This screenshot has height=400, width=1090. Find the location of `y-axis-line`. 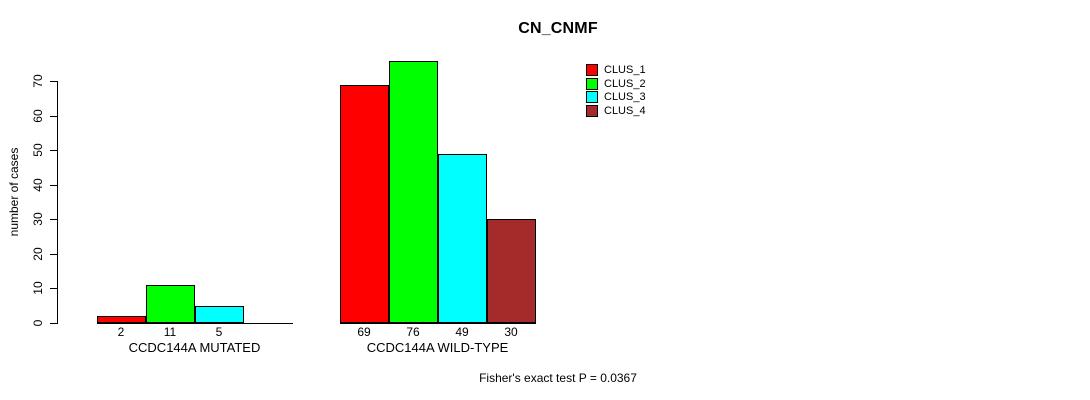

y-axis-line is located at coordinates (57, 202).